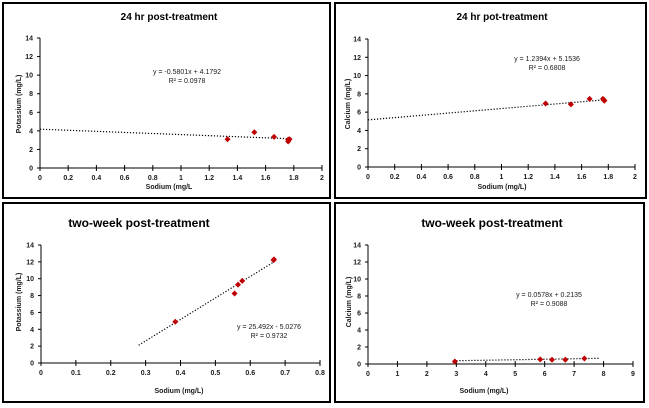  Describe the element at coordinates (216, 373) in the screenshot. I see `x-tick-label: 0.5` at that location.